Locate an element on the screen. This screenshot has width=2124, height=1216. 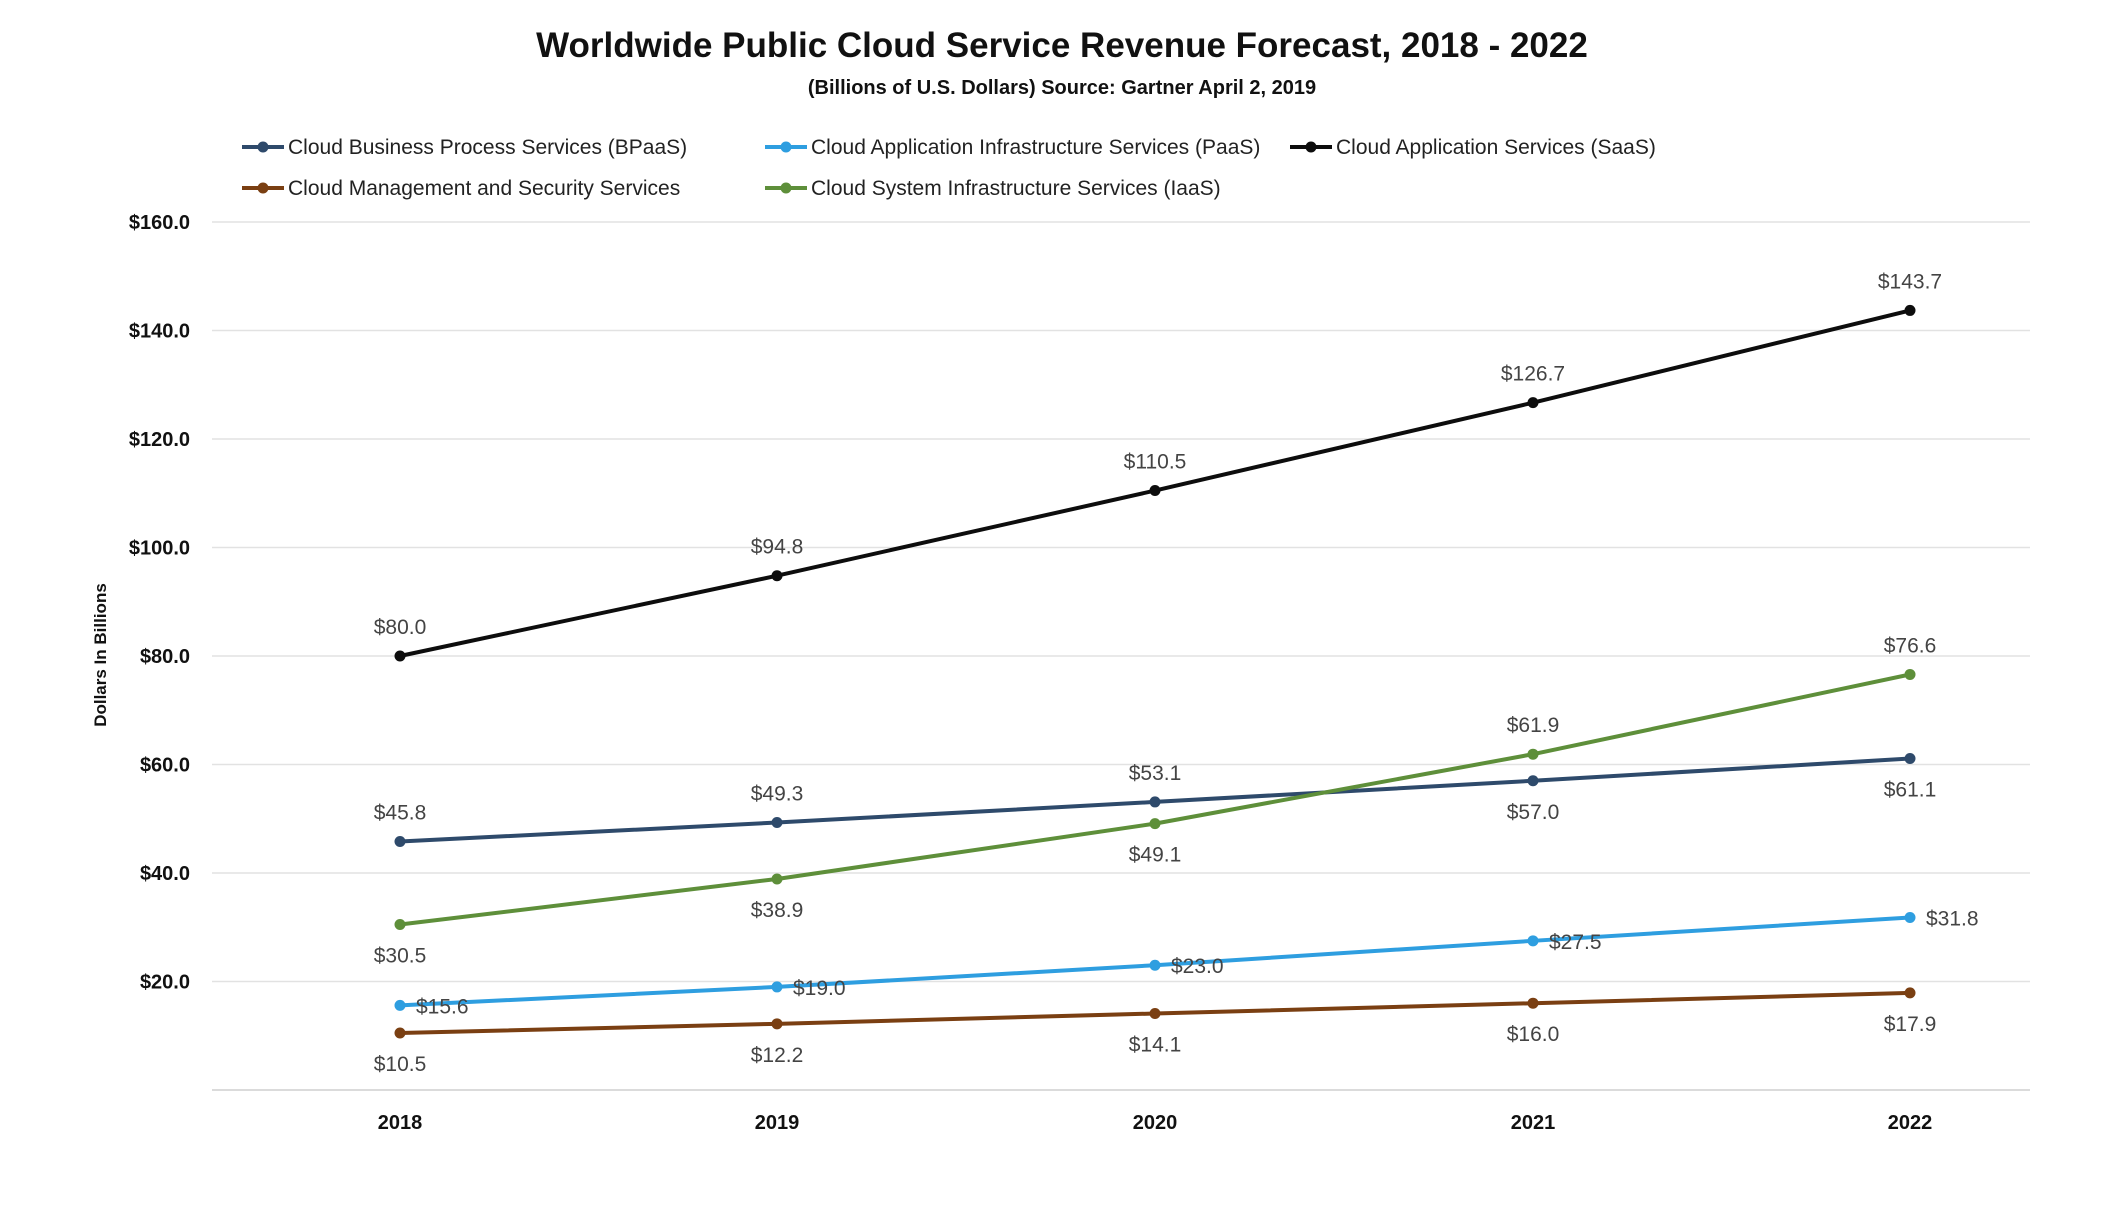
y-tick-label: $40.0 is located at coordinates (165, 874).